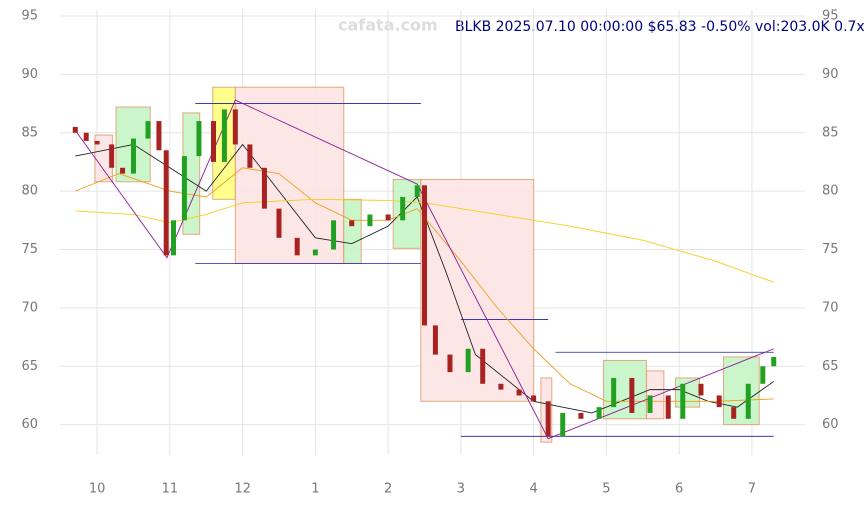  What do you see at coordinates (29, 191) in the screenshot?
I see `y-tick-label: 80` at bounding box center [29, 191].